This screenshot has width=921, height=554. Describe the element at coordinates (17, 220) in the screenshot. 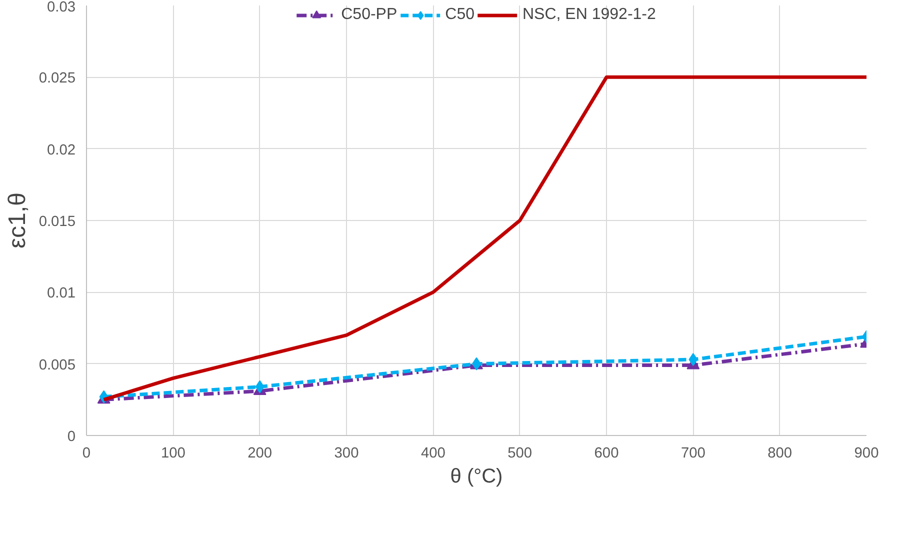

I see `y-axis-title: εc1,θ` at that location.